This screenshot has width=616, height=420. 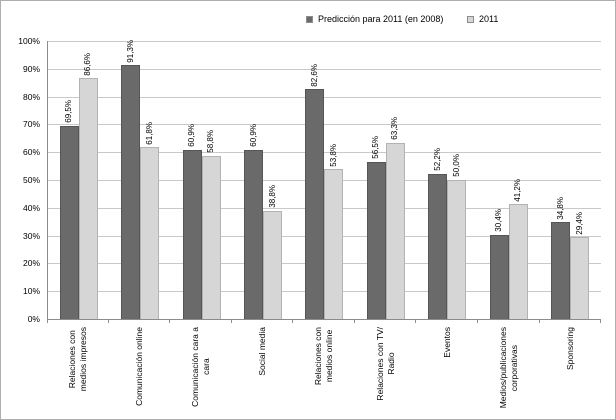 I want to click on y-tick-label: 90%, so click(x=31, y=68).